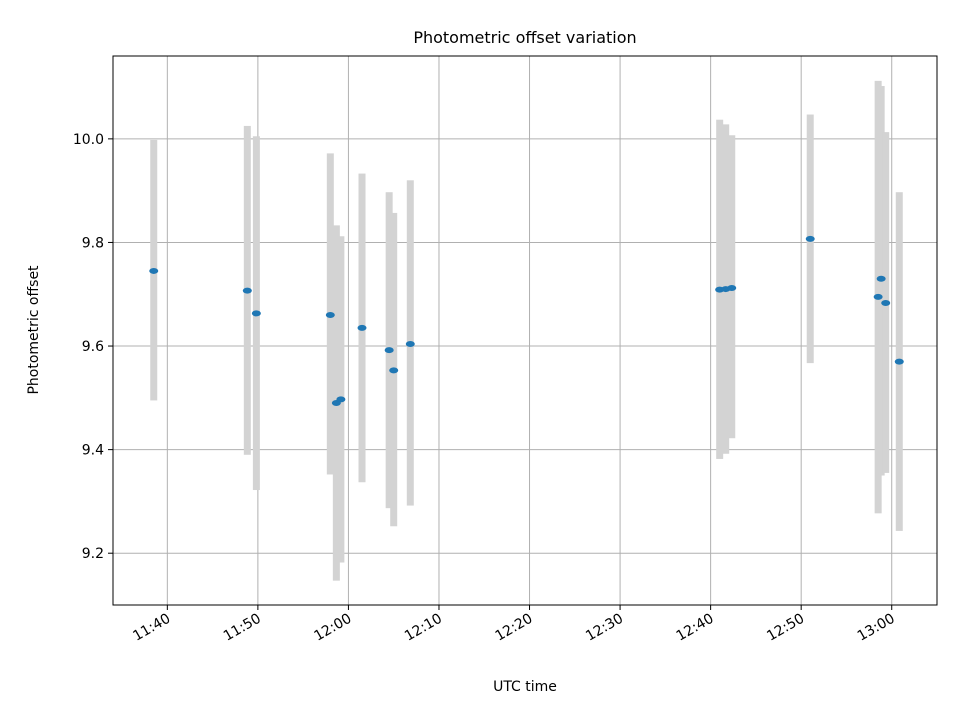 This screenshot has width=960, height=720. Describe the element at coordinates (93, 347) in the screenshot. I see `y-tick-label: 9.6` at that location.